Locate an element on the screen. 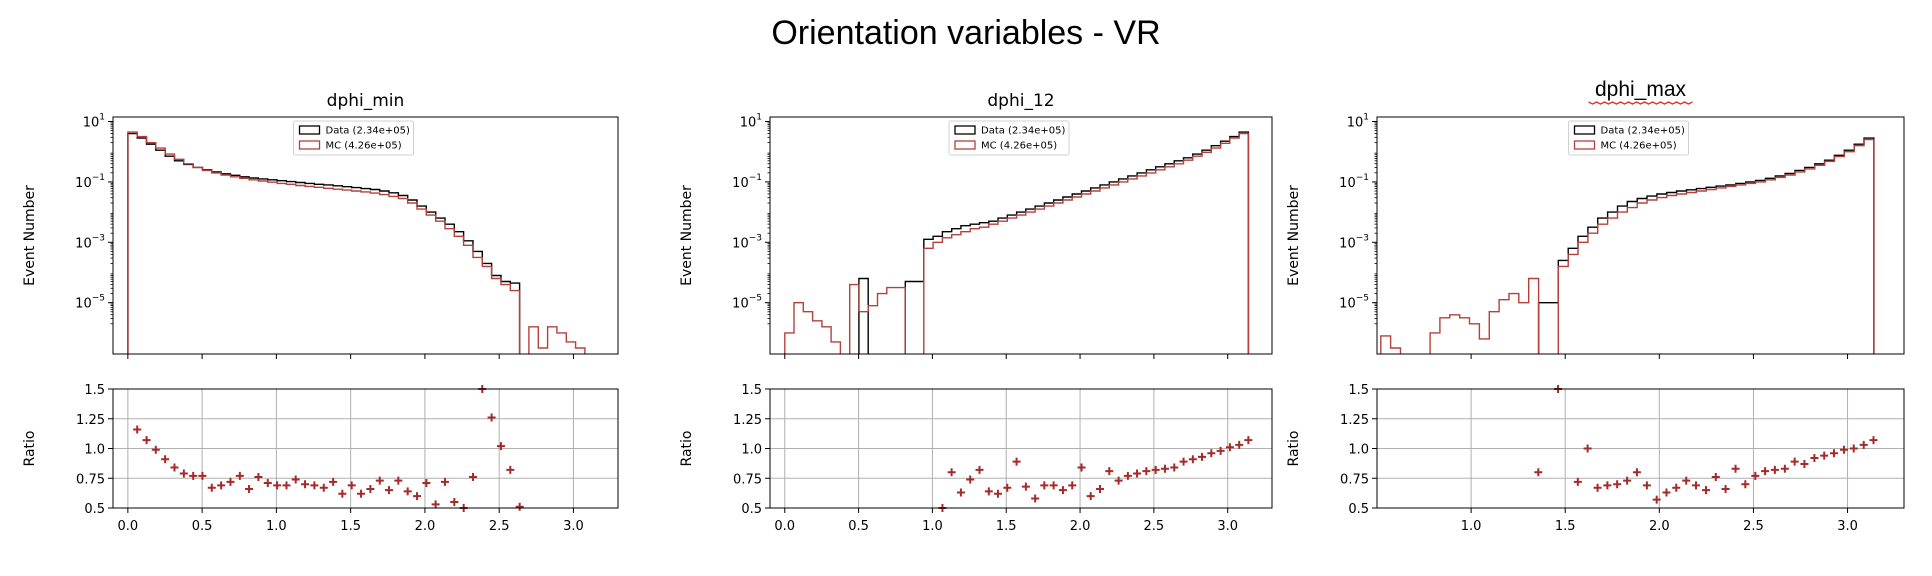  ratio-axes-frame is located at coordinates (1640, 448).